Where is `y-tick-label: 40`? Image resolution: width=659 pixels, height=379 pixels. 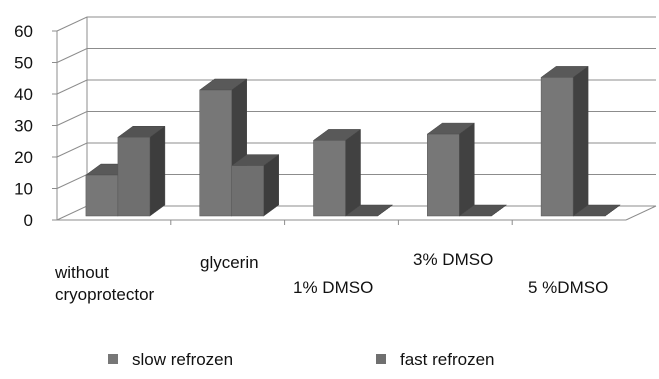 y-tick-label: 40 is located at coordinates (23, 94).